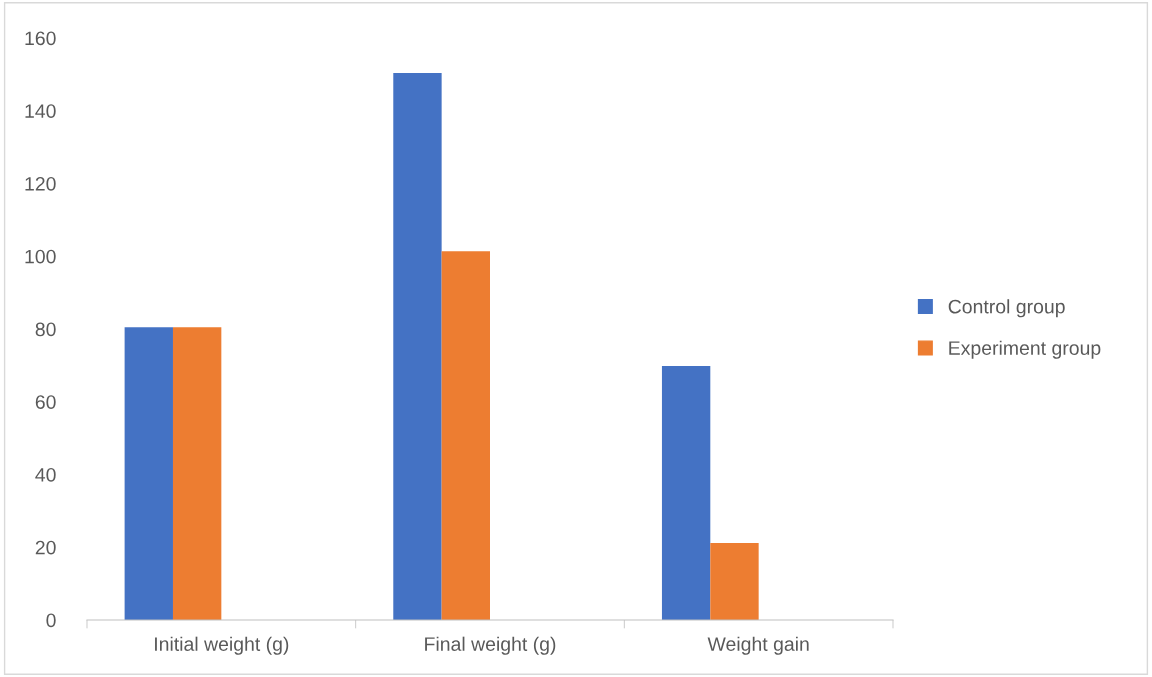 The width and height of the screenshot is (1152, 677). I want to click on x-tick-label: Initial weight (g), so click(222, 645).